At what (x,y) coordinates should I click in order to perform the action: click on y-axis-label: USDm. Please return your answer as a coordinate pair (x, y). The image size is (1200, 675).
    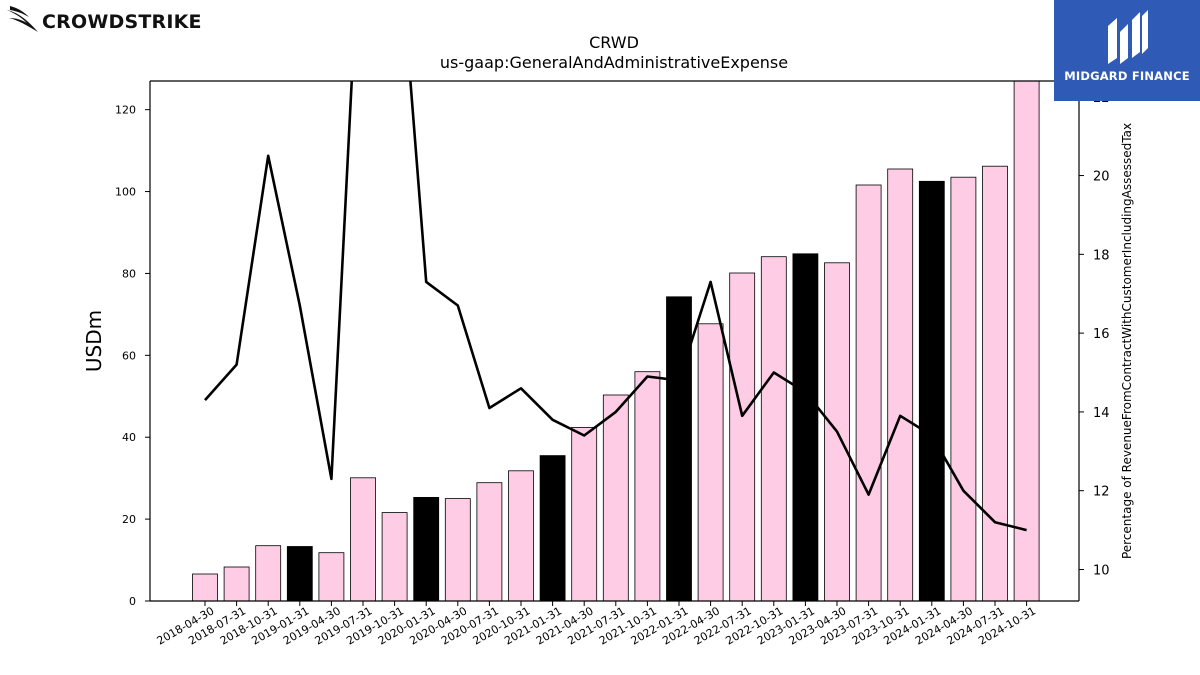
    Looking at the image, I should click on (94, 341).